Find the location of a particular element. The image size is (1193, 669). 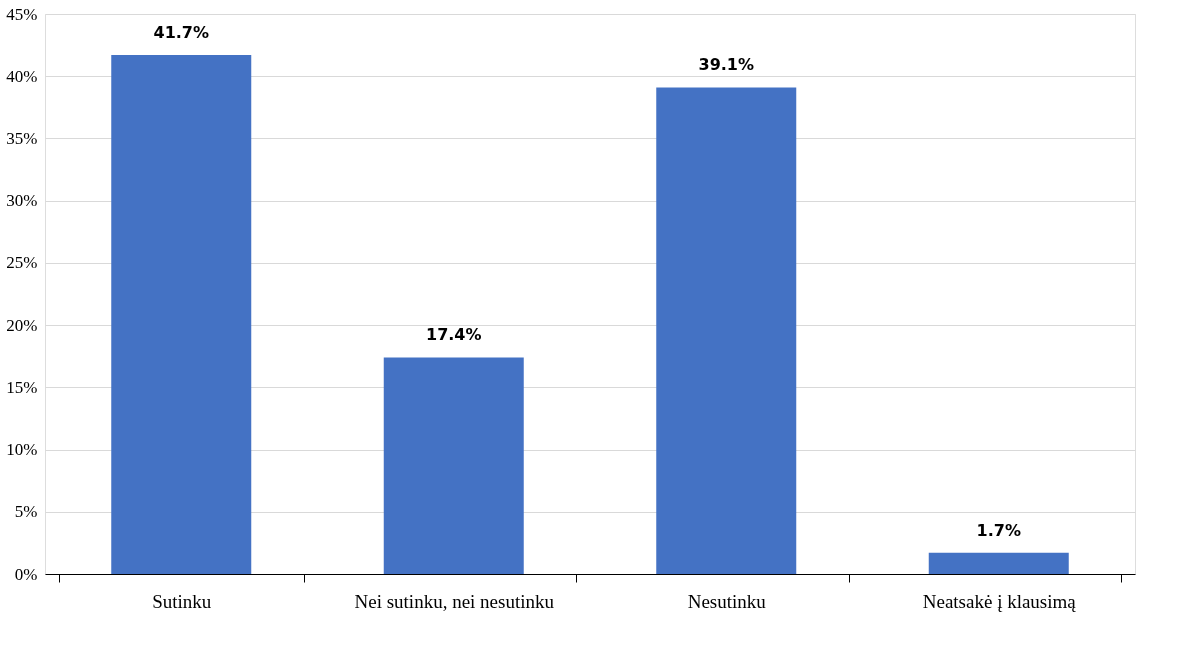

y-tick-label: 5% is located at coordinates (26, 512).